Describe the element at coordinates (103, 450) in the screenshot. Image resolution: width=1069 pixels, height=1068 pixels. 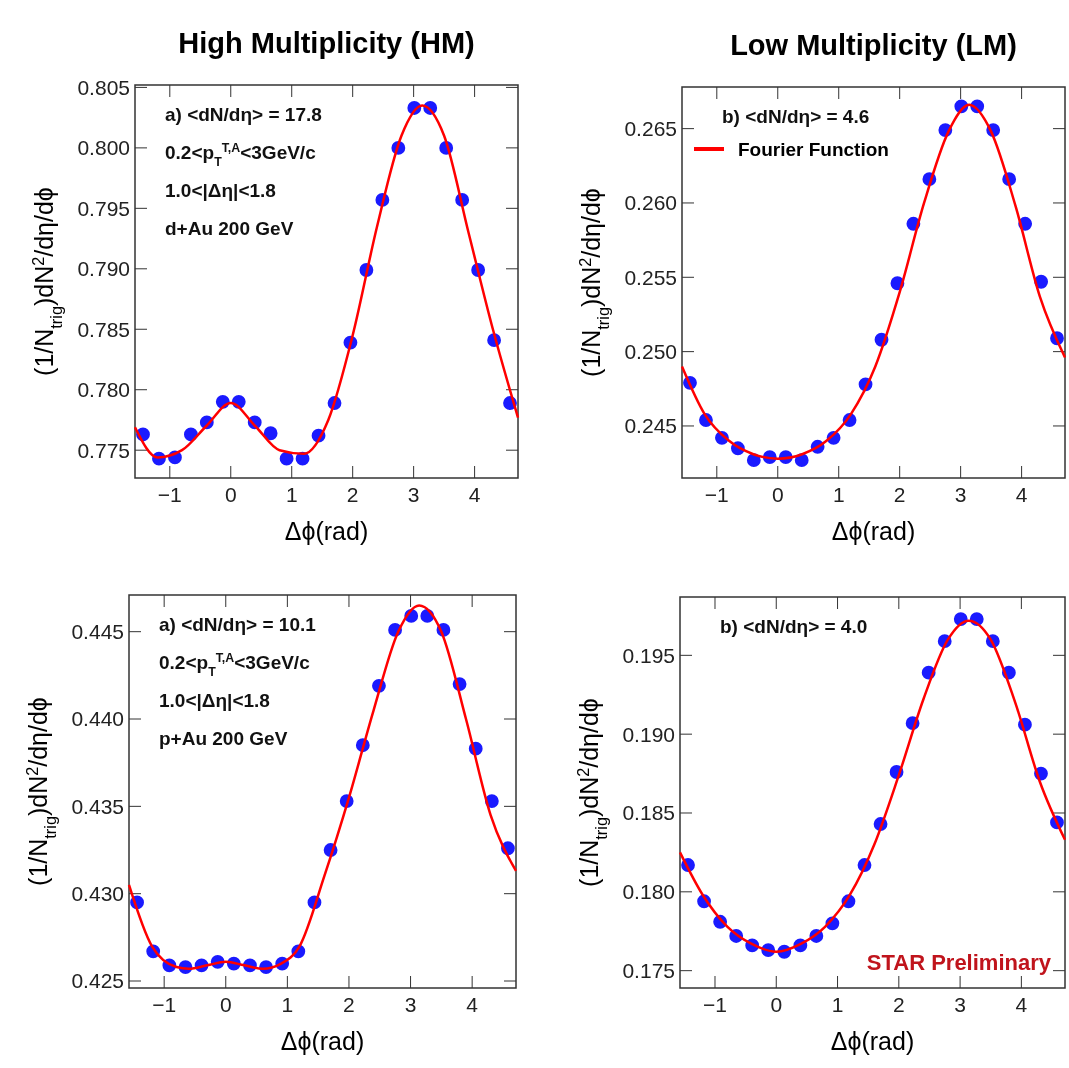
I see `y-tick-label: 0.775` at that location.